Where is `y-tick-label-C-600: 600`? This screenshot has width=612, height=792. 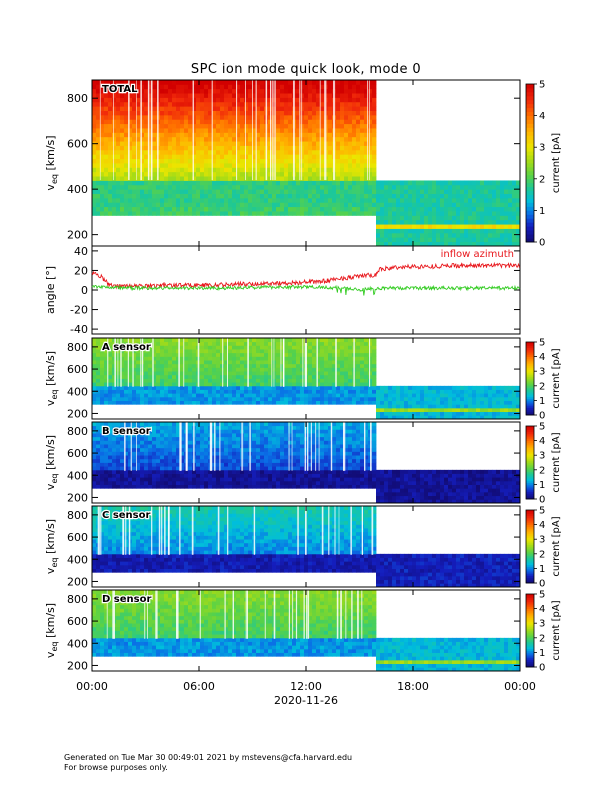 y-tick-label-C-600: 600 is located at coordinates (77, 537).